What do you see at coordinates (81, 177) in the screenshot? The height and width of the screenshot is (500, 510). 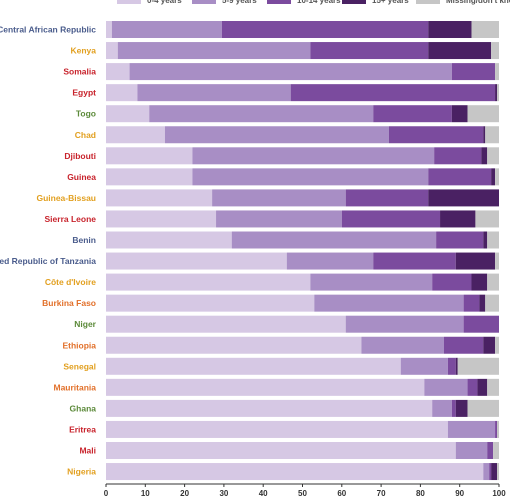 I see `country-label: Guinea` at bounding box center [81, 177].